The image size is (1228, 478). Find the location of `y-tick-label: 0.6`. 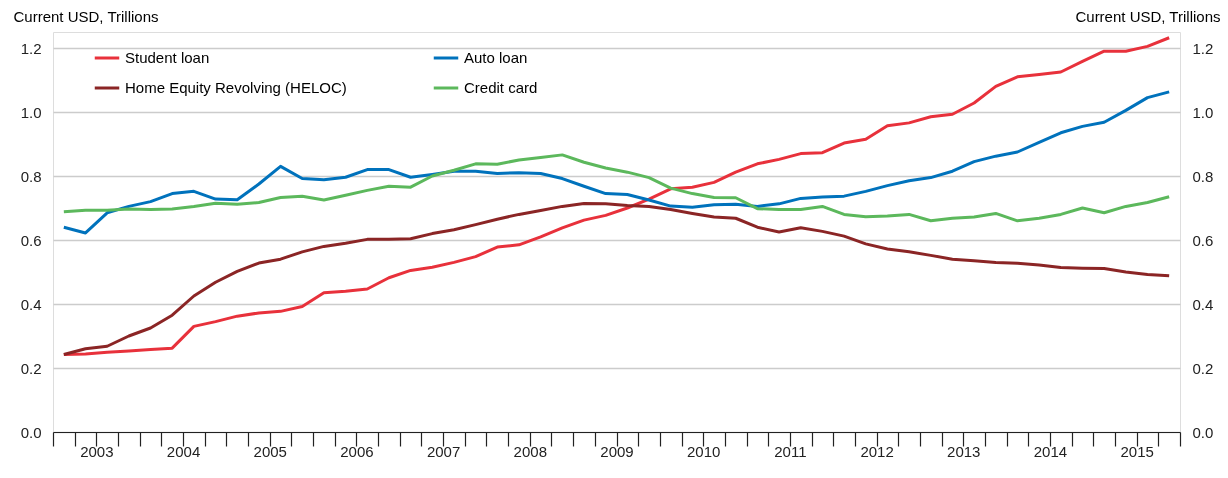

y-tick-label: 0.6 is located at coordinates (31, 240).